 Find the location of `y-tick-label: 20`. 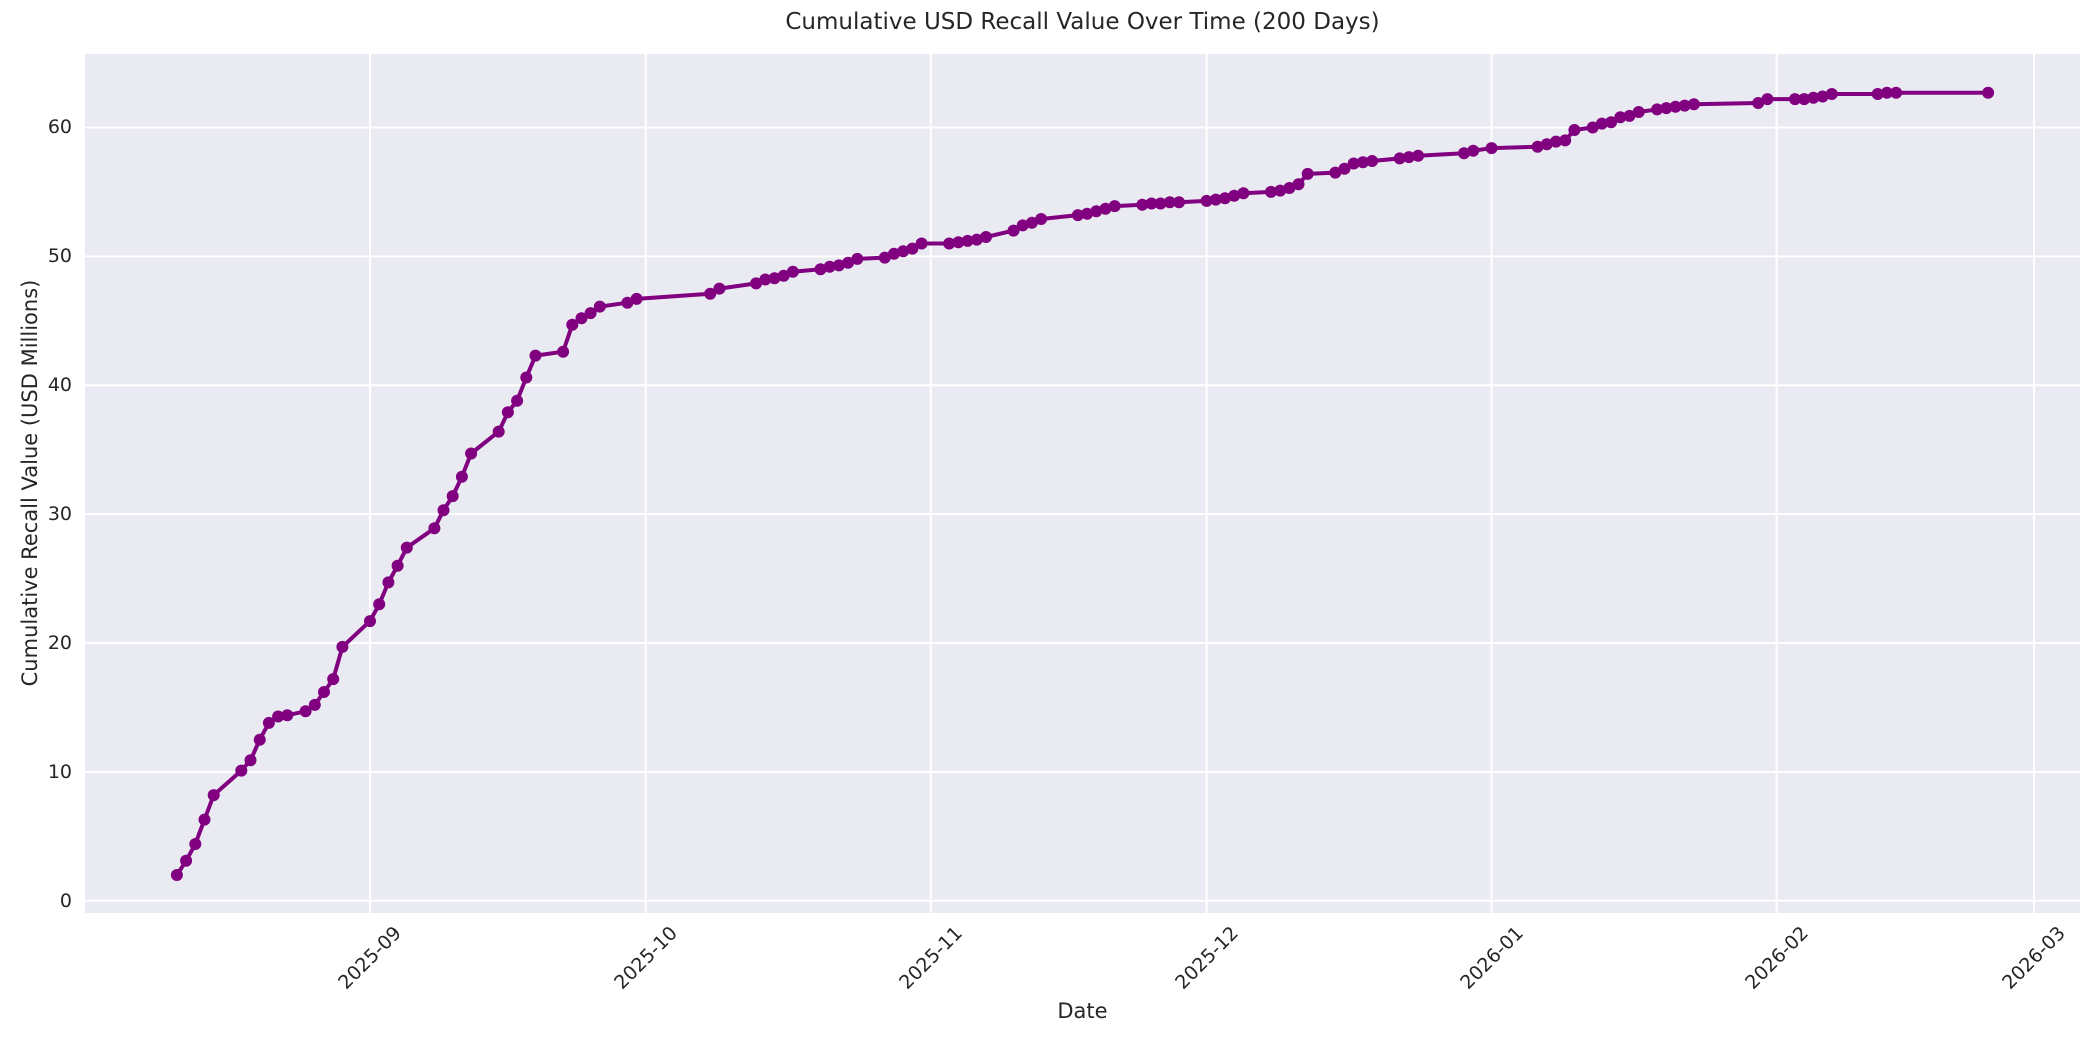

y-tick-label: 20 is located at coordinates (59, 642).